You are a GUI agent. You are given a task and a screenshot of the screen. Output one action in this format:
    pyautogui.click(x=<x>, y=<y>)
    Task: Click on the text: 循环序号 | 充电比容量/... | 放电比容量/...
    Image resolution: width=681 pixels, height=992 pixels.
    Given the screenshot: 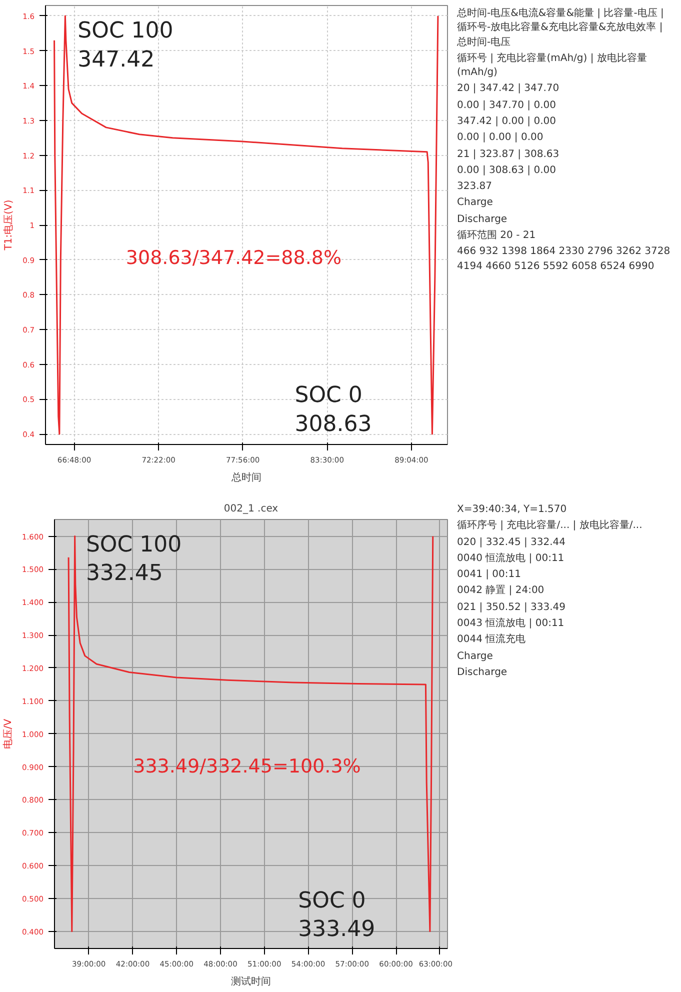 What is the action you would take?
    pyautogui.click(x=549, y=526)
    